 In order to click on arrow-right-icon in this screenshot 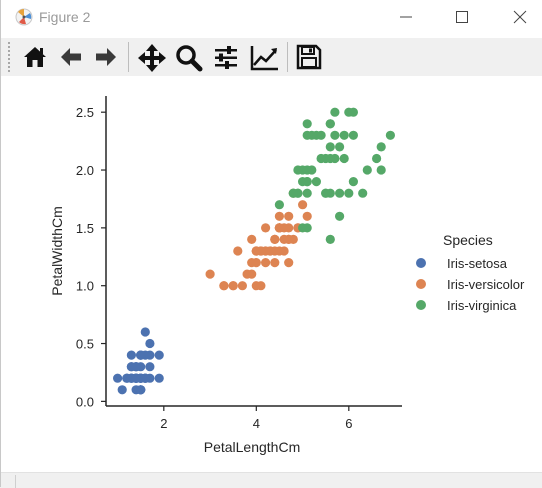, I will do `click(106, 57)`.